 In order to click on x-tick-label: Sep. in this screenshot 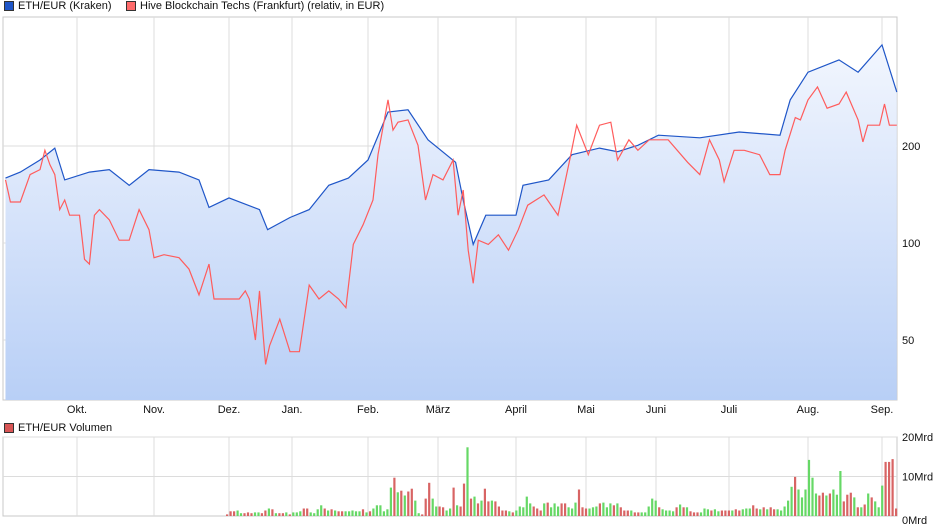, I will do `click(882, 410)`.